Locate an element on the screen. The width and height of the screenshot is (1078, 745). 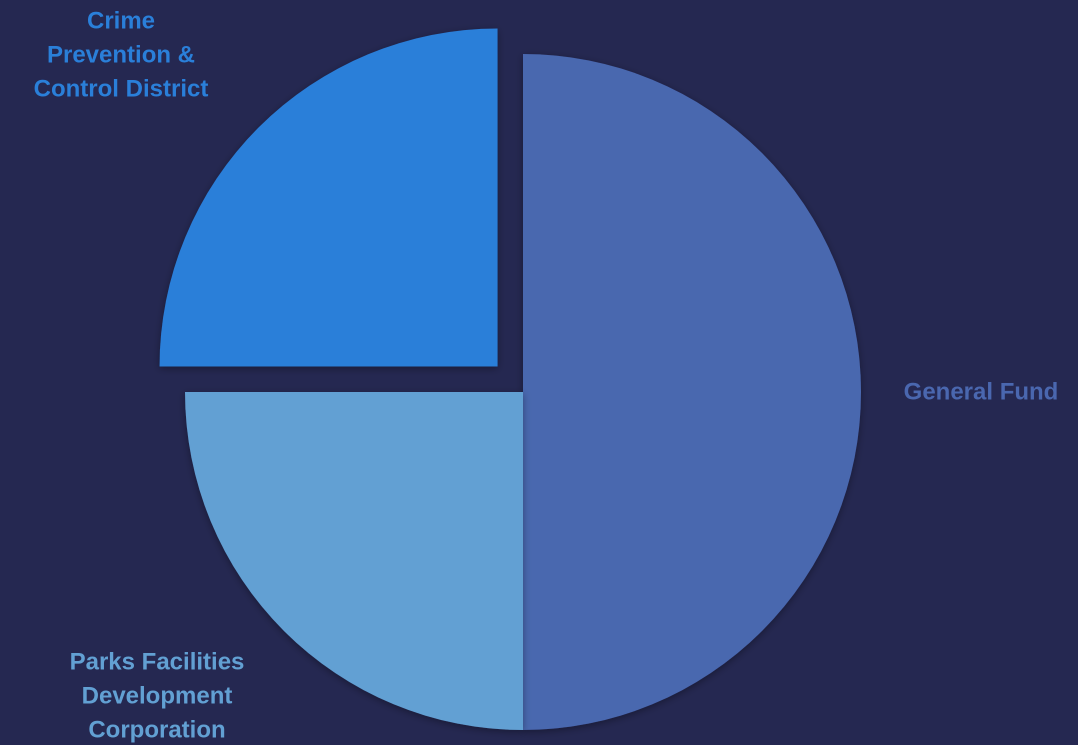
slice-label-line: Parks Facilities is located at coordinates (157, 661).